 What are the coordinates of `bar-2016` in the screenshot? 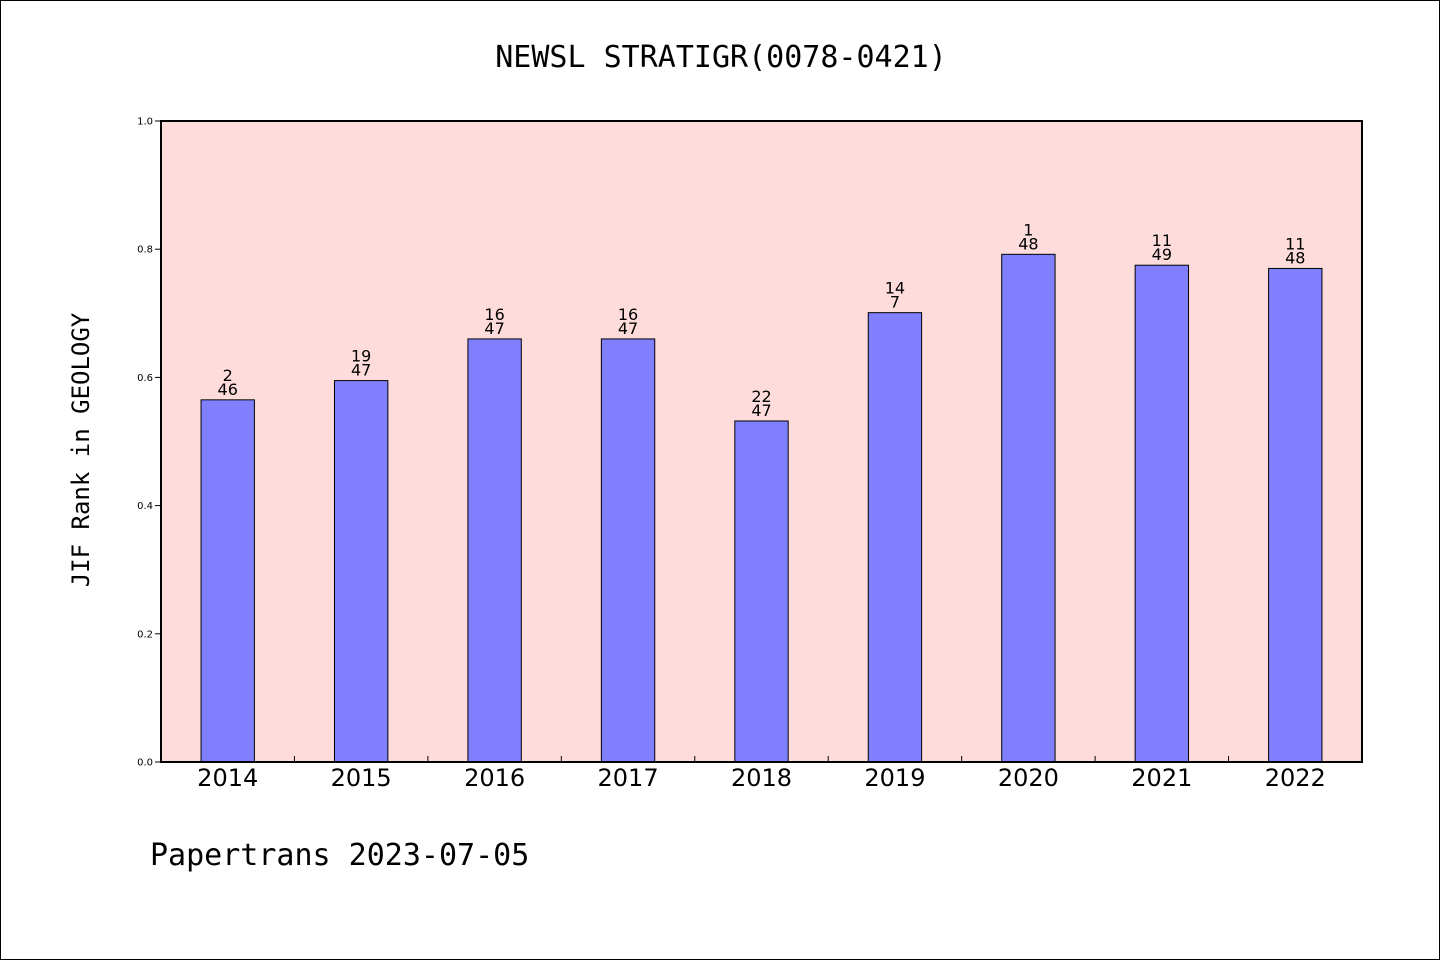 It's located at (494, 550).